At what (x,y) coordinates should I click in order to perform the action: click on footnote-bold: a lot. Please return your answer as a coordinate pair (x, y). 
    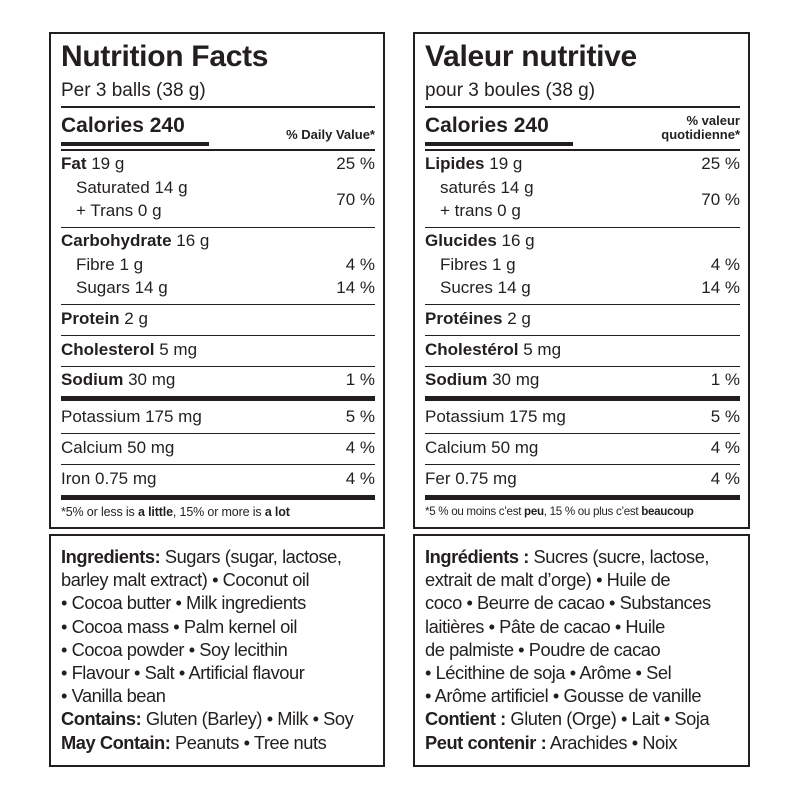
    Looking at the image, I should click on (277, 512).